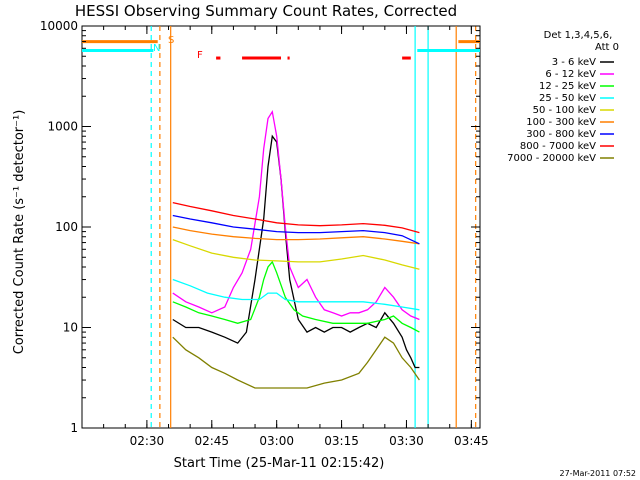 This screenshot has height=480, width=640. I want to click on y-tick-label: 100, so click(66, 227).